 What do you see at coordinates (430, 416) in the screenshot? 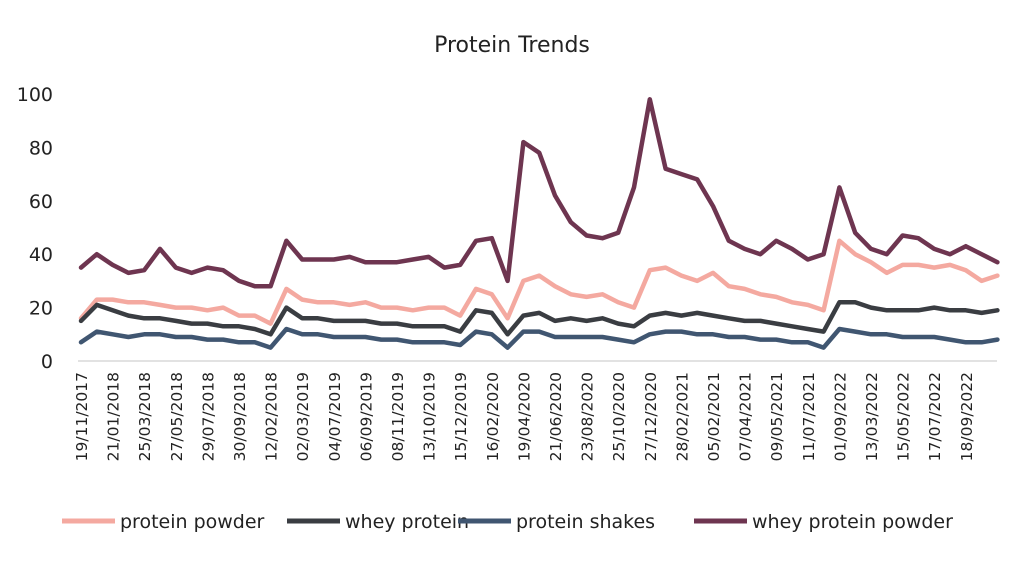
I see `x-tick-label: 13/10/2019` at bounding box center [430, 416].